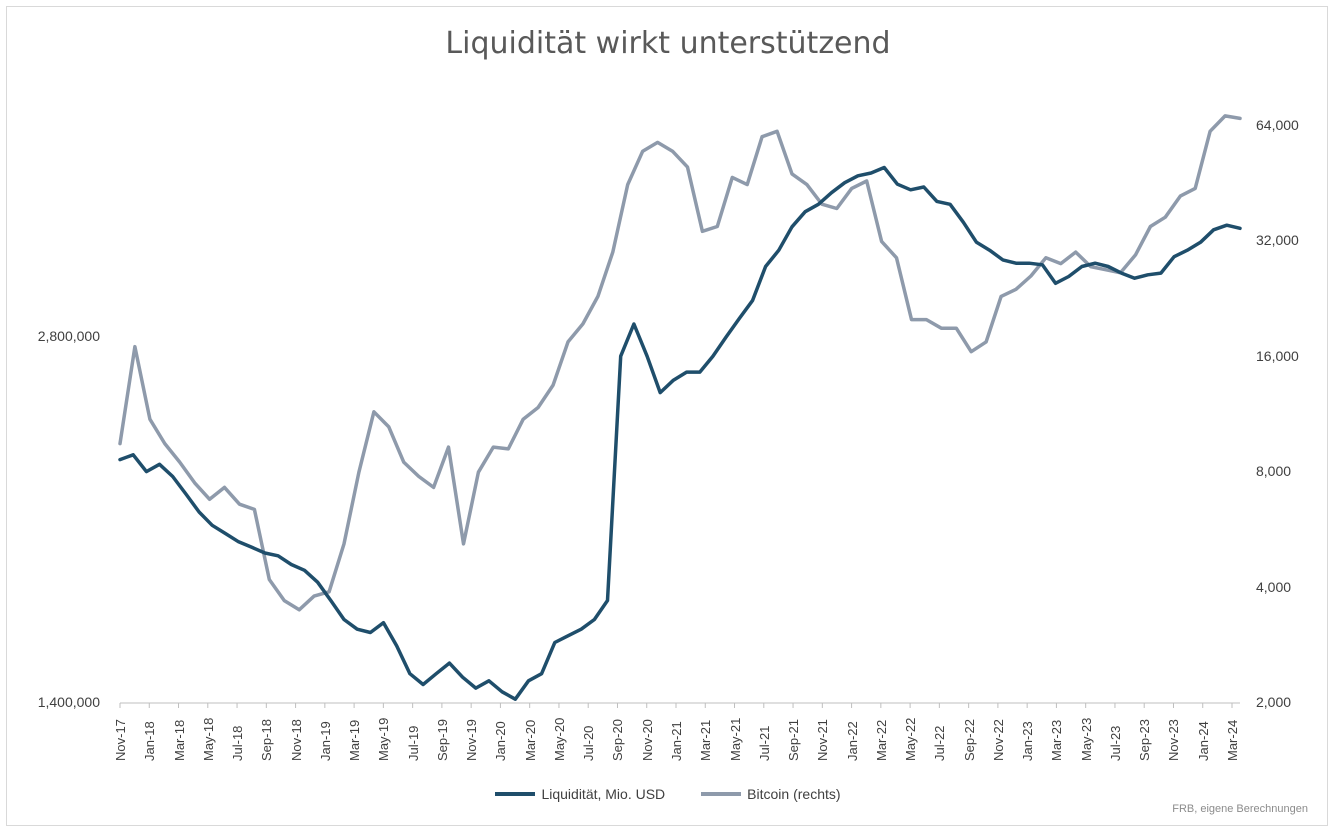 The image size is (1336, 834). What do you see at coordinates (355, 740) in the screenshot?
I see `x-tick-label: Mar-19` at bounding box center [355, 740].